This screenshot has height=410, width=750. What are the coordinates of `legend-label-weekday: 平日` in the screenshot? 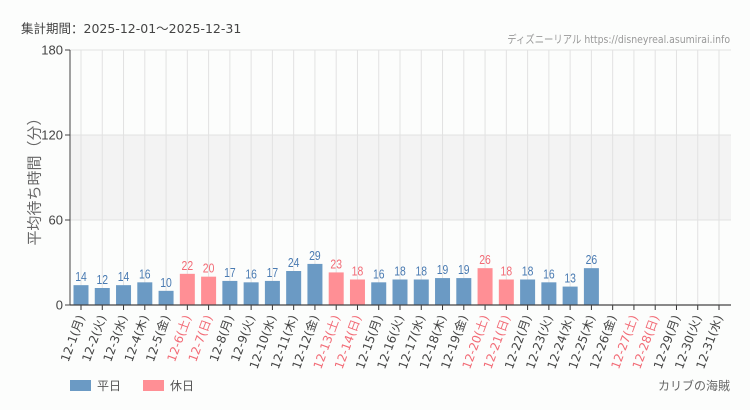 It's located at (109, 386).